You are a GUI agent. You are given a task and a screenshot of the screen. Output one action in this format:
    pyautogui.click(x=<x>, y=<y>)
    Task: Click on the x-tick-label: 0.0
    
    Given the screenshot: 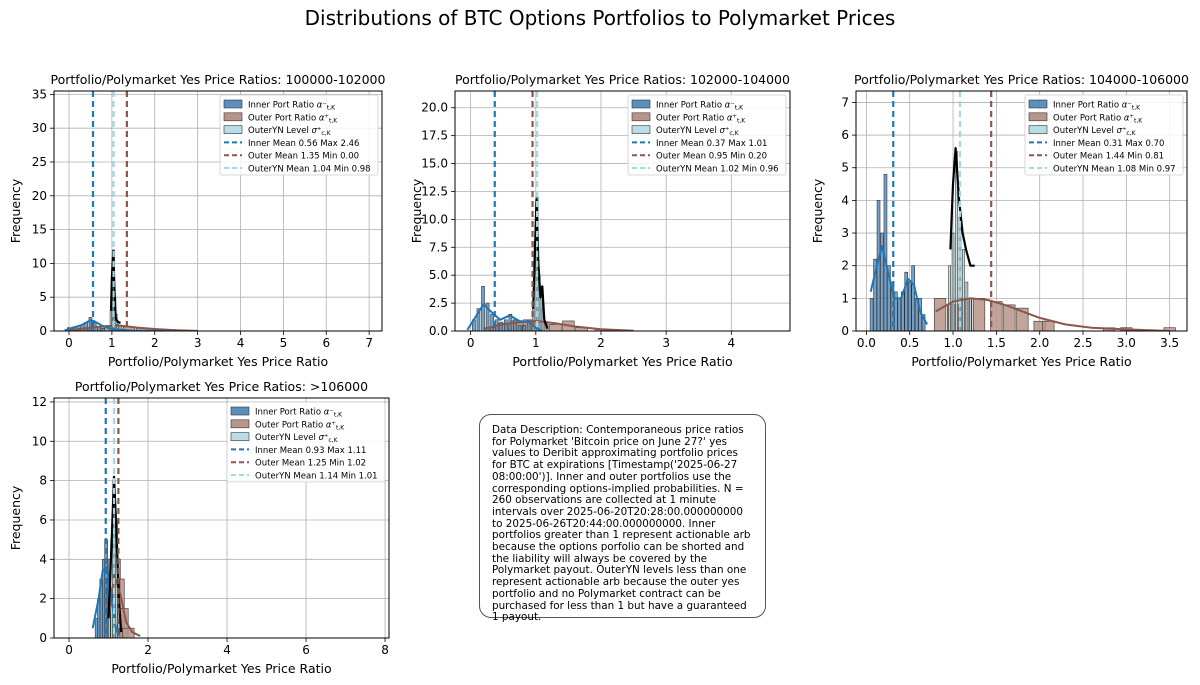 What is the action you would take?
    pyautogui.click(x=866, y=343)
    